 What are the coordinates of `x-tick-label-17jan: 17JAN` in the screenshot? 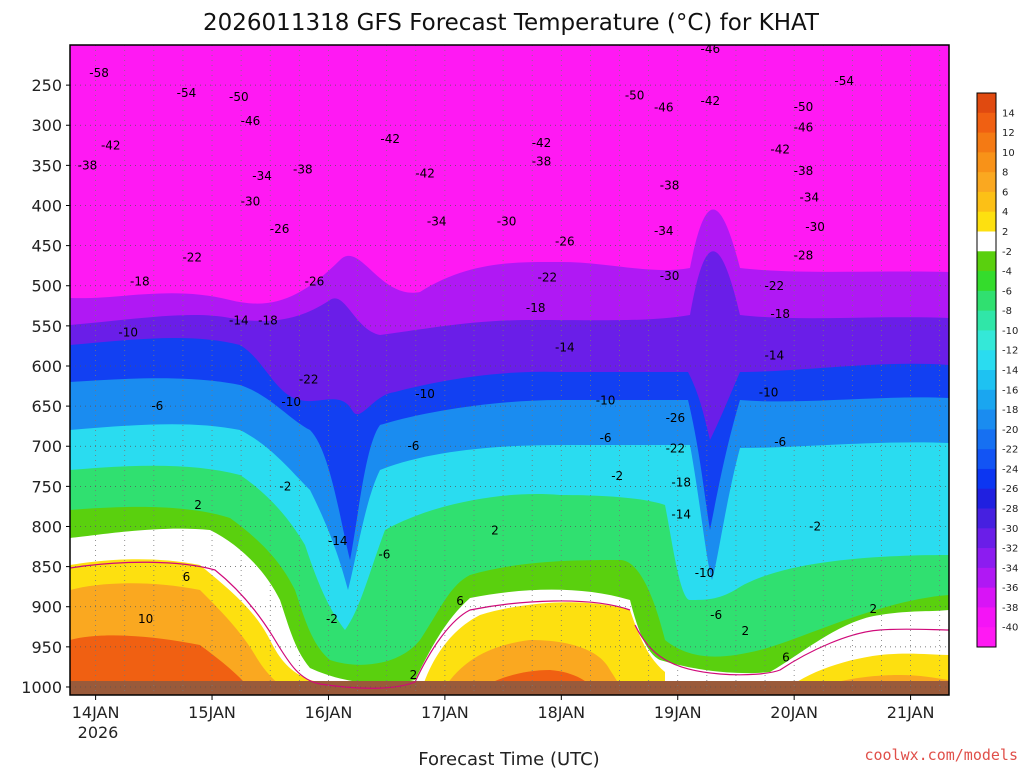 It's located at (445, 712).